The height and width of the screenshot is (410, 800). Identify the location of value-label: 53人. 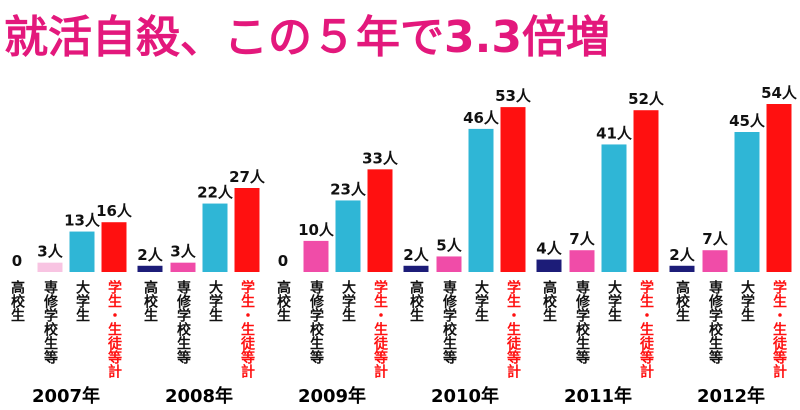
(513, 96).